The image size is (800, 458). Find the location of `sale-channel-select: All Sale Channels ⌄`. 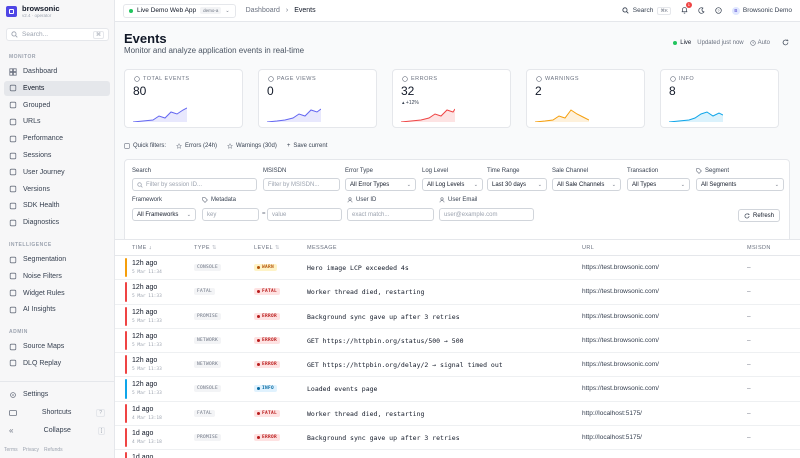

sale-channel-select: All Sale Channels ⌄ is located at coordinates (586, 184).